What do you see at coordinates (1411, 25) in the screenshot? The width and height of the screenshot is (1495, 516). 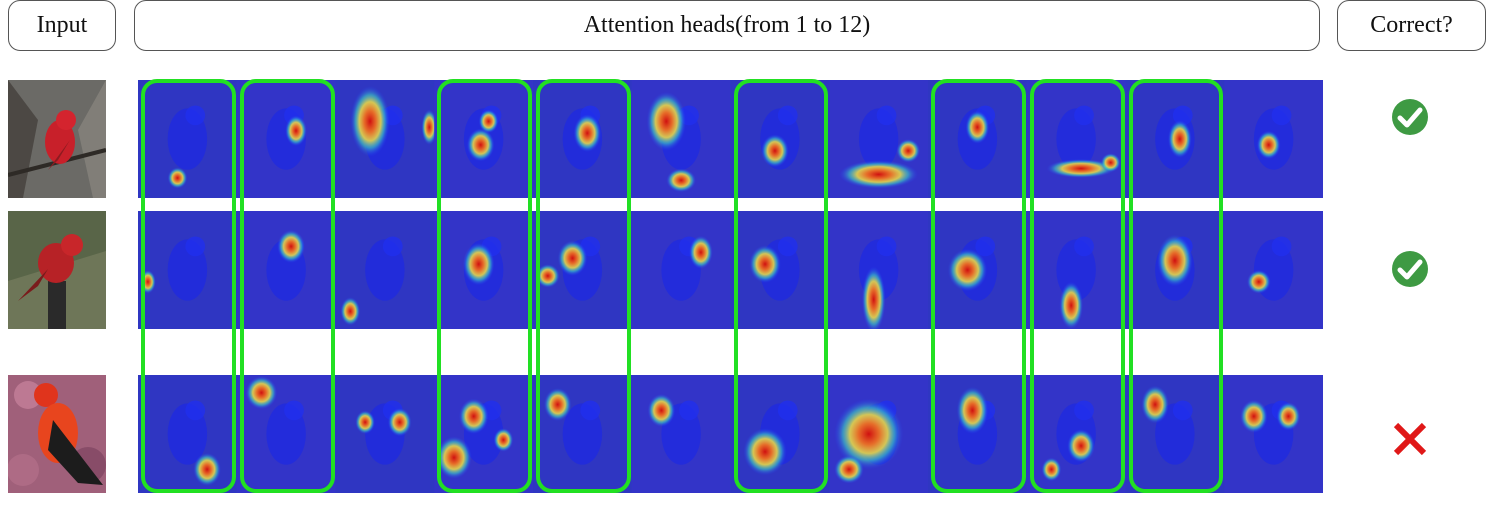 I see `correct-header: Correct?` at bounding box center [1411, 25].